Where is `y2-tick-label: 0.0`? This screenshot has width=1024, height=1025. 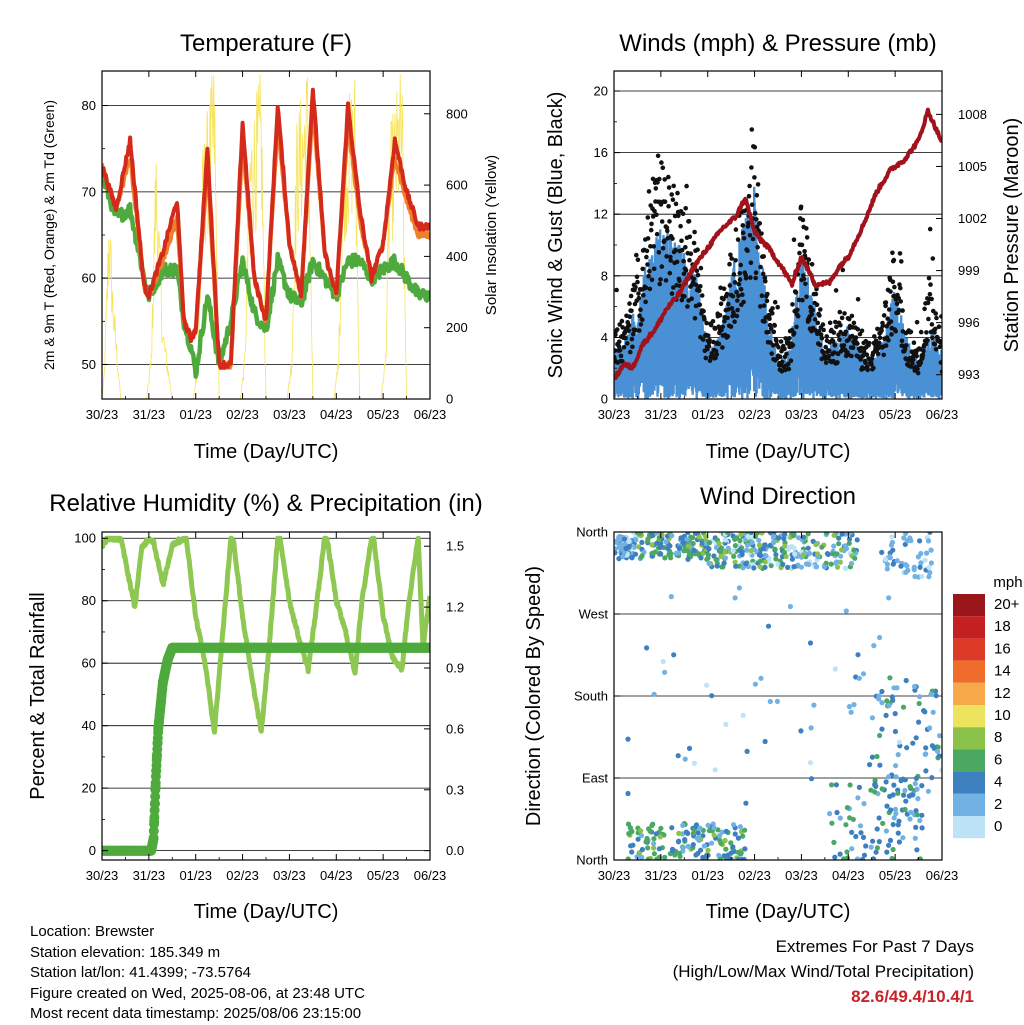
y2-tick-label: 0.0 is located at coordinates (455, 850).